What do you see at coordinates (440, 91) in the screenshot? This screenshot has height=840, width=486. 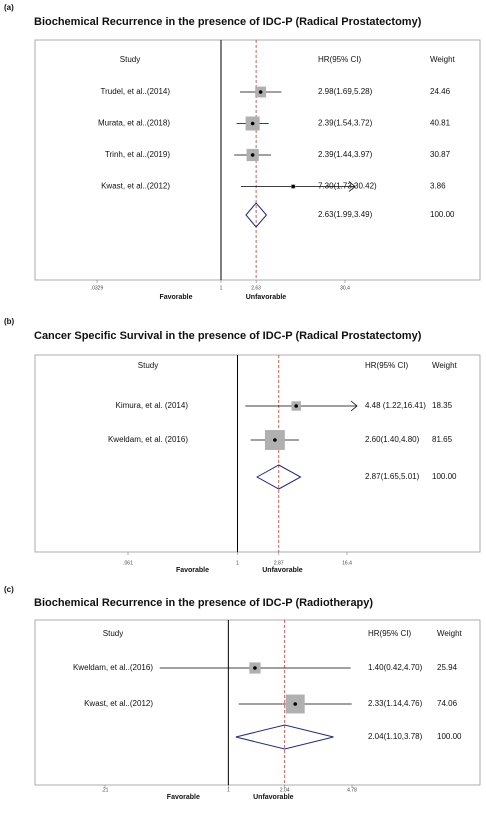 I see `weight-label: 24.46` at bounding box center [440, 91].